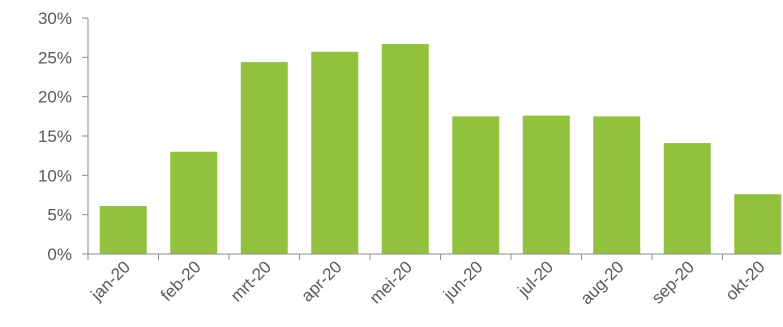 This screenshot has width=783, height=327. I want to click on x-tick-label: jun-20, so click(463, 281).